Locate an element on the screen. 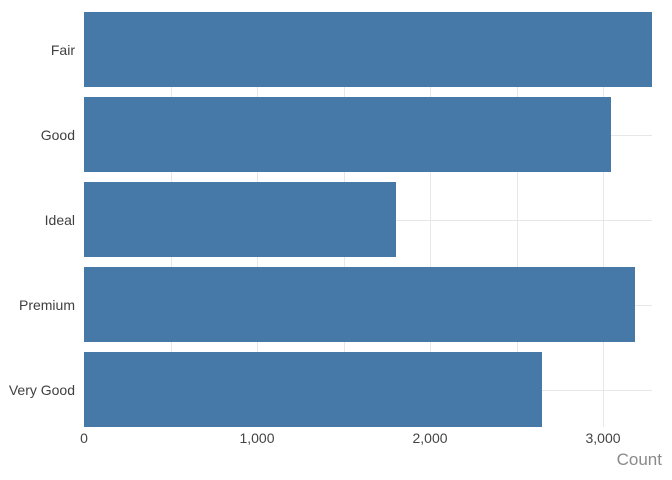 This screenshot has height=480, width=672. x-axis-title: Count is located at coordinates (639, 459).